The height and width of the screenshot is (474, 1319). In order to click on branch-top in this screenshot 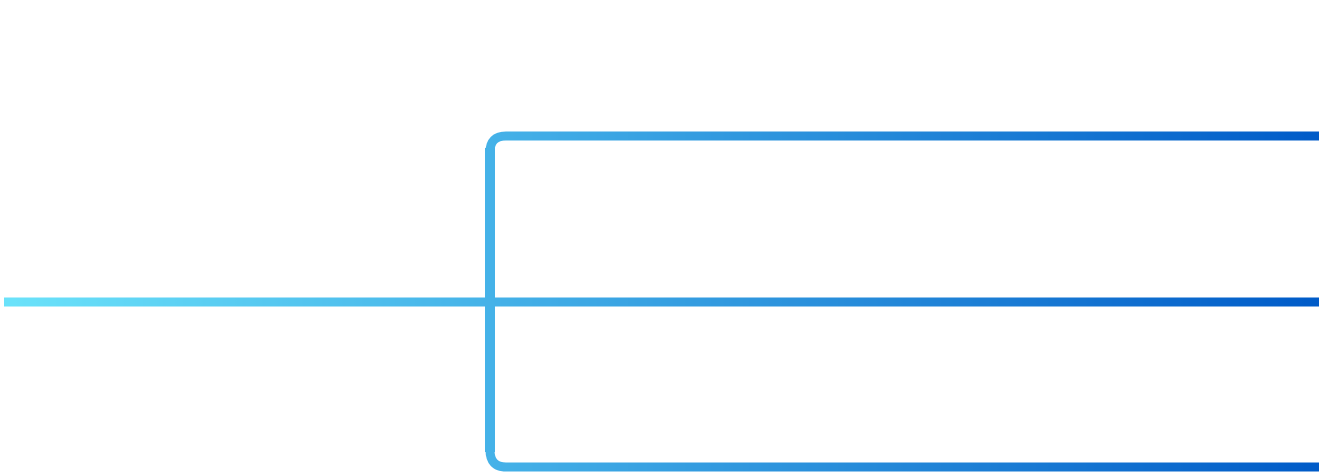, I will do `click(902, 142)`.